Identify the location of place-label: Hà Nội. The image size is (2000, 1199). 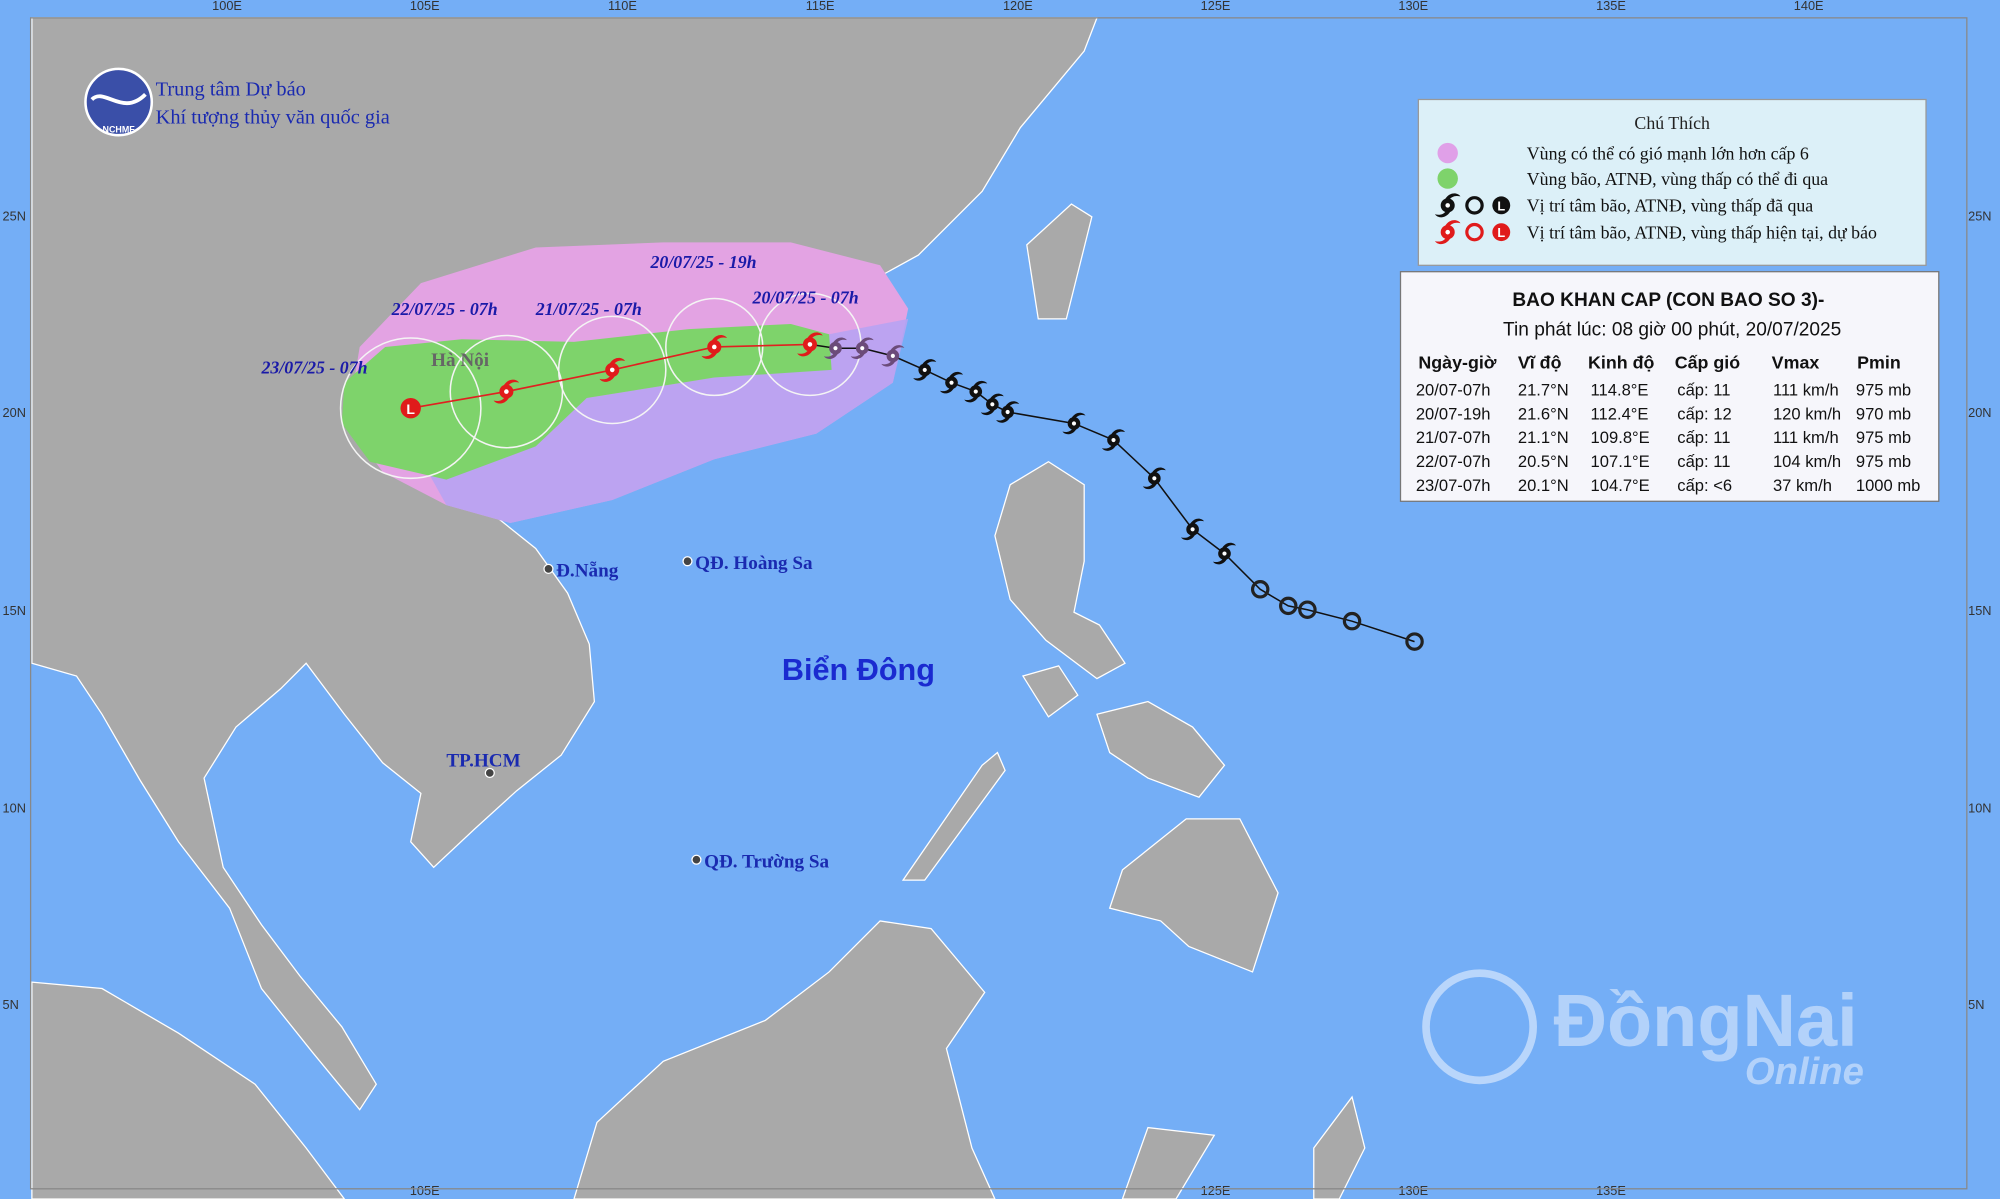
(460, 360).